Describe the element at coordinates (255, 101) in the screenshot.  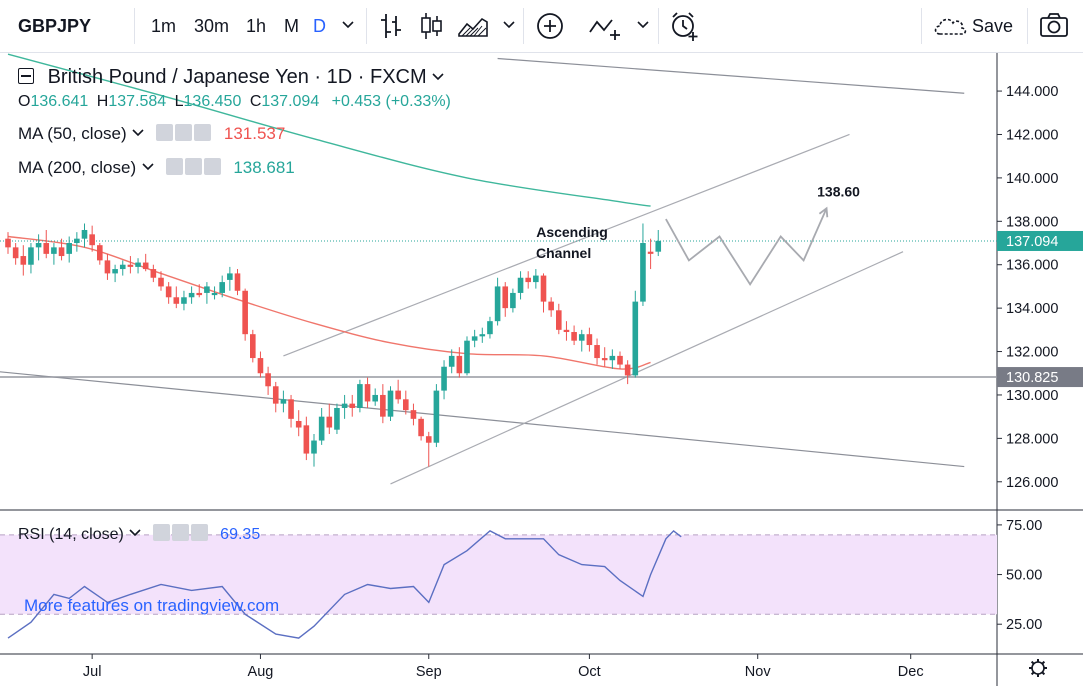
I see `close-label: C` at that location.